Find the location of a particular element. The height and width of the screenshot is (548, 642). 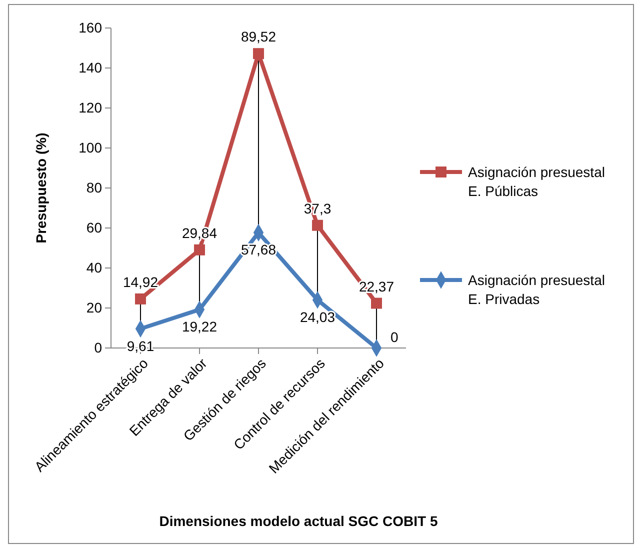

y-tick-label: 60 is located at coordinates (94, 227).